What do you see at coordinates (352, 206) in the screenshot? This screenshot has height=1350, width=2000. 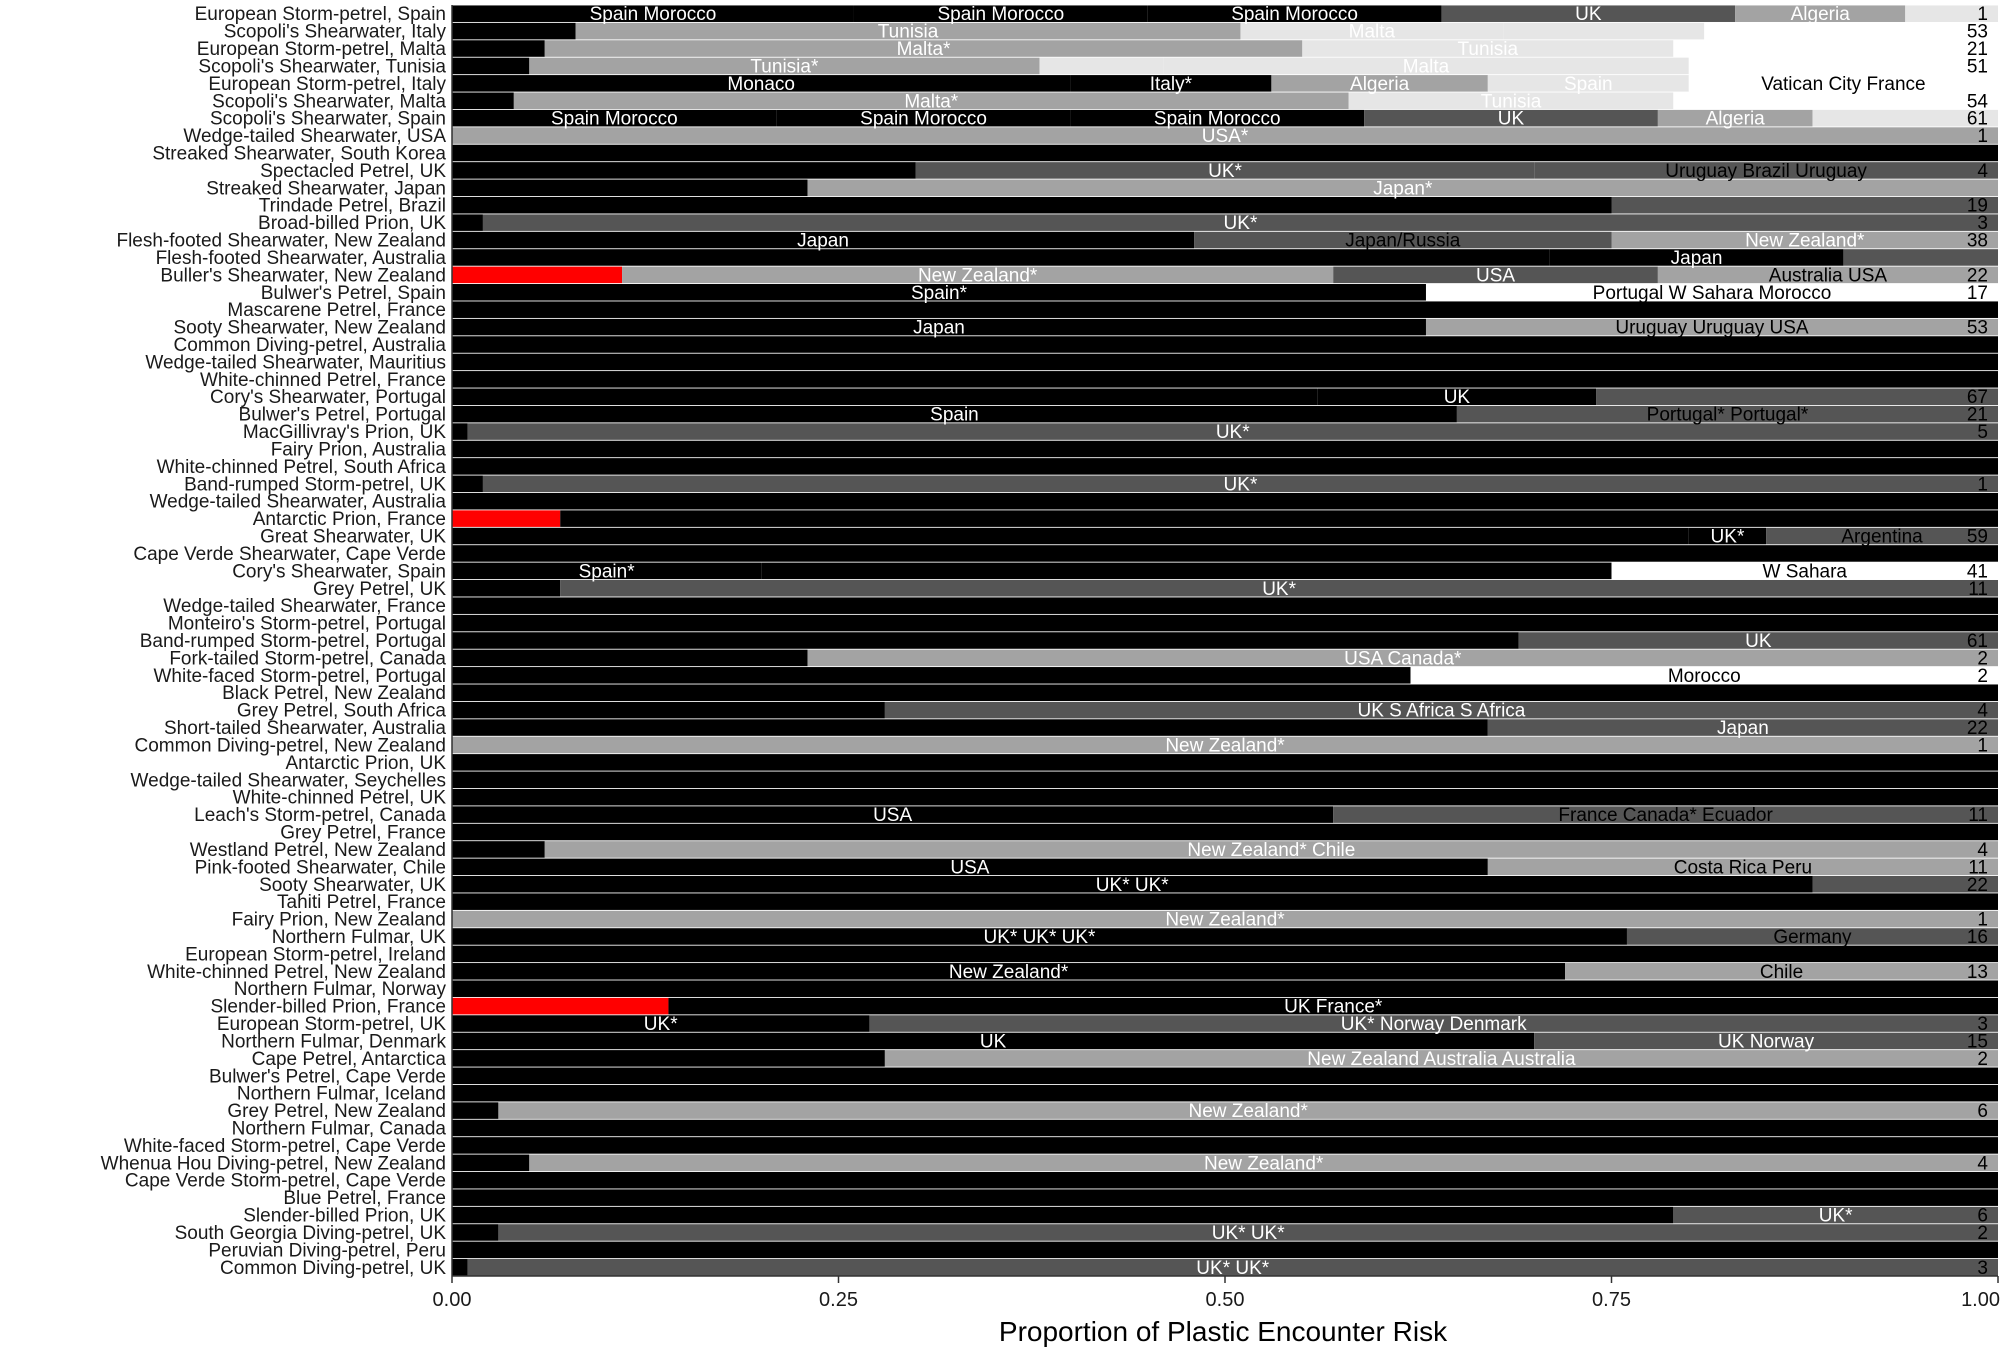 I see `row-label: Trindade Petrel, Brazil` at bounding box center [352, 206].